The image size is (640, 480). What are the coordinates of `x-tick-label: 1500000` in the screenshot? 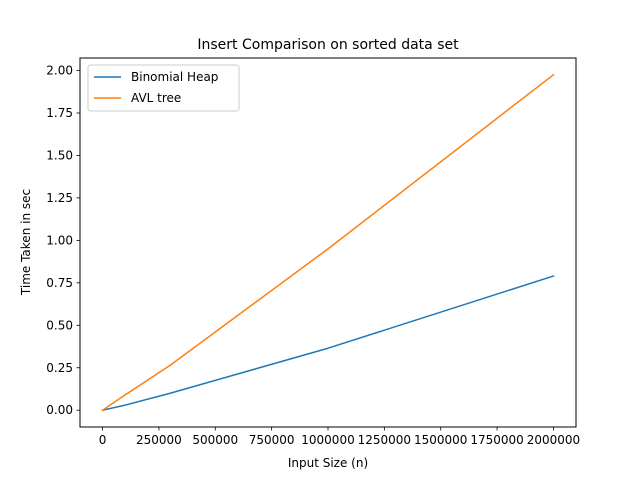 It's located at (440, 440).